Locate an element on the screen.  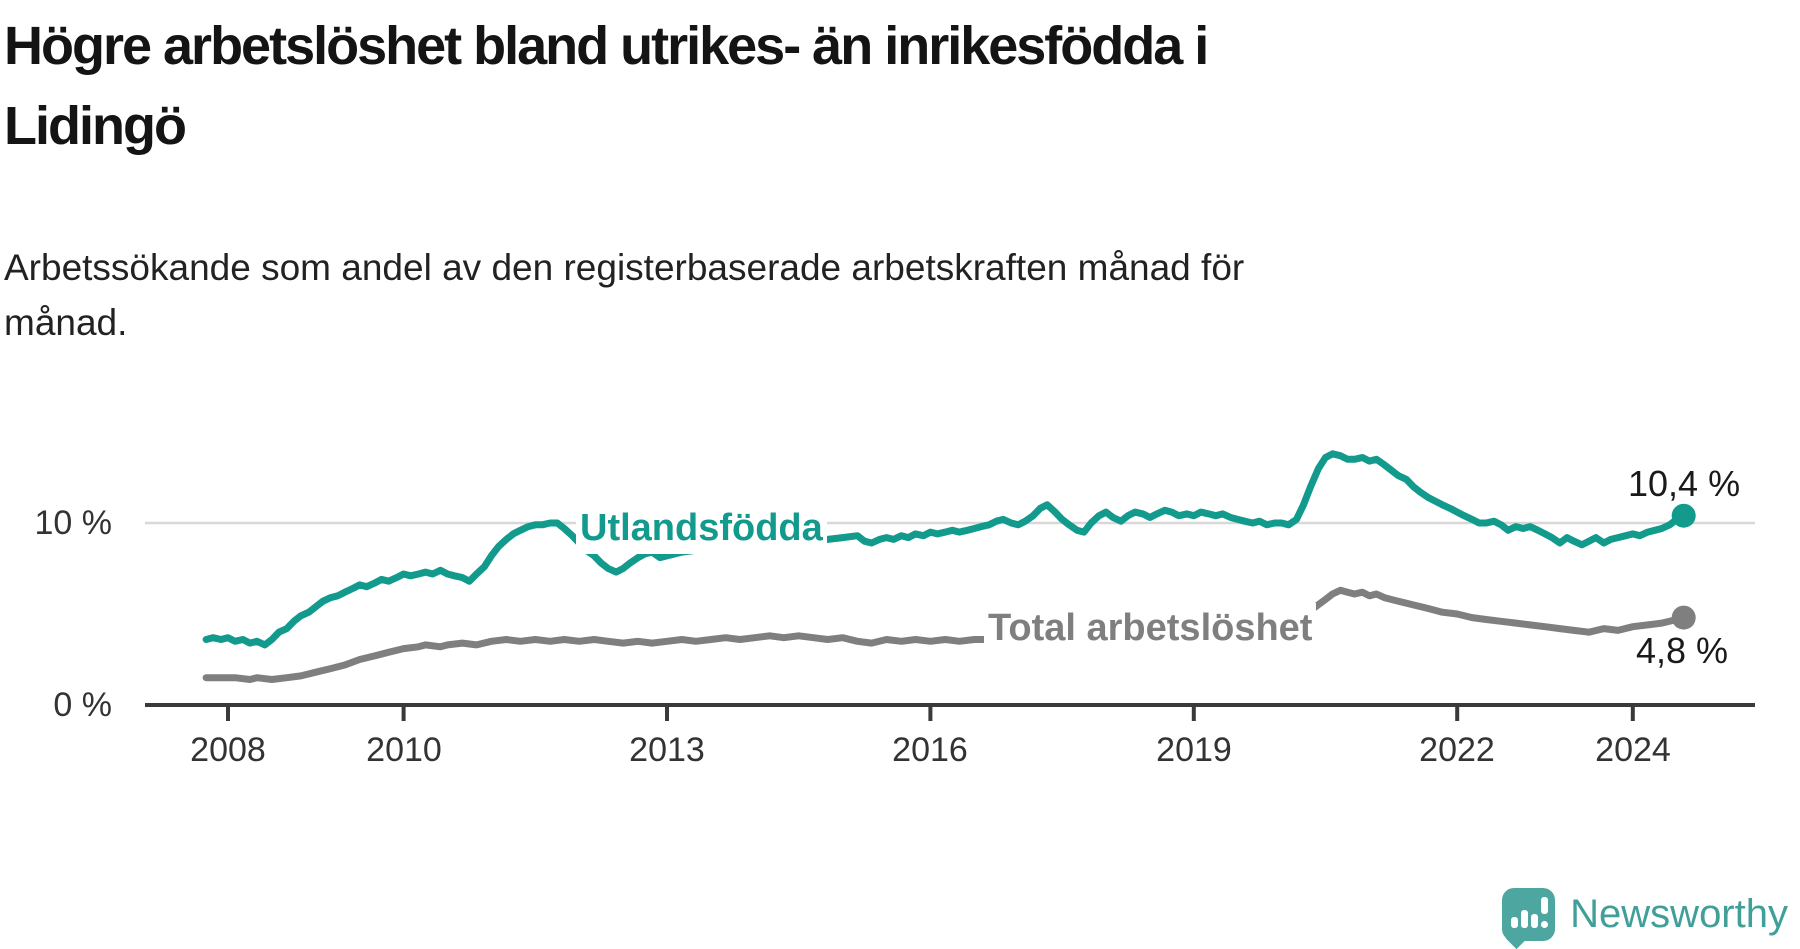
series-end-dot-total-arbetsloshet is located at coordinates (1683, 617).